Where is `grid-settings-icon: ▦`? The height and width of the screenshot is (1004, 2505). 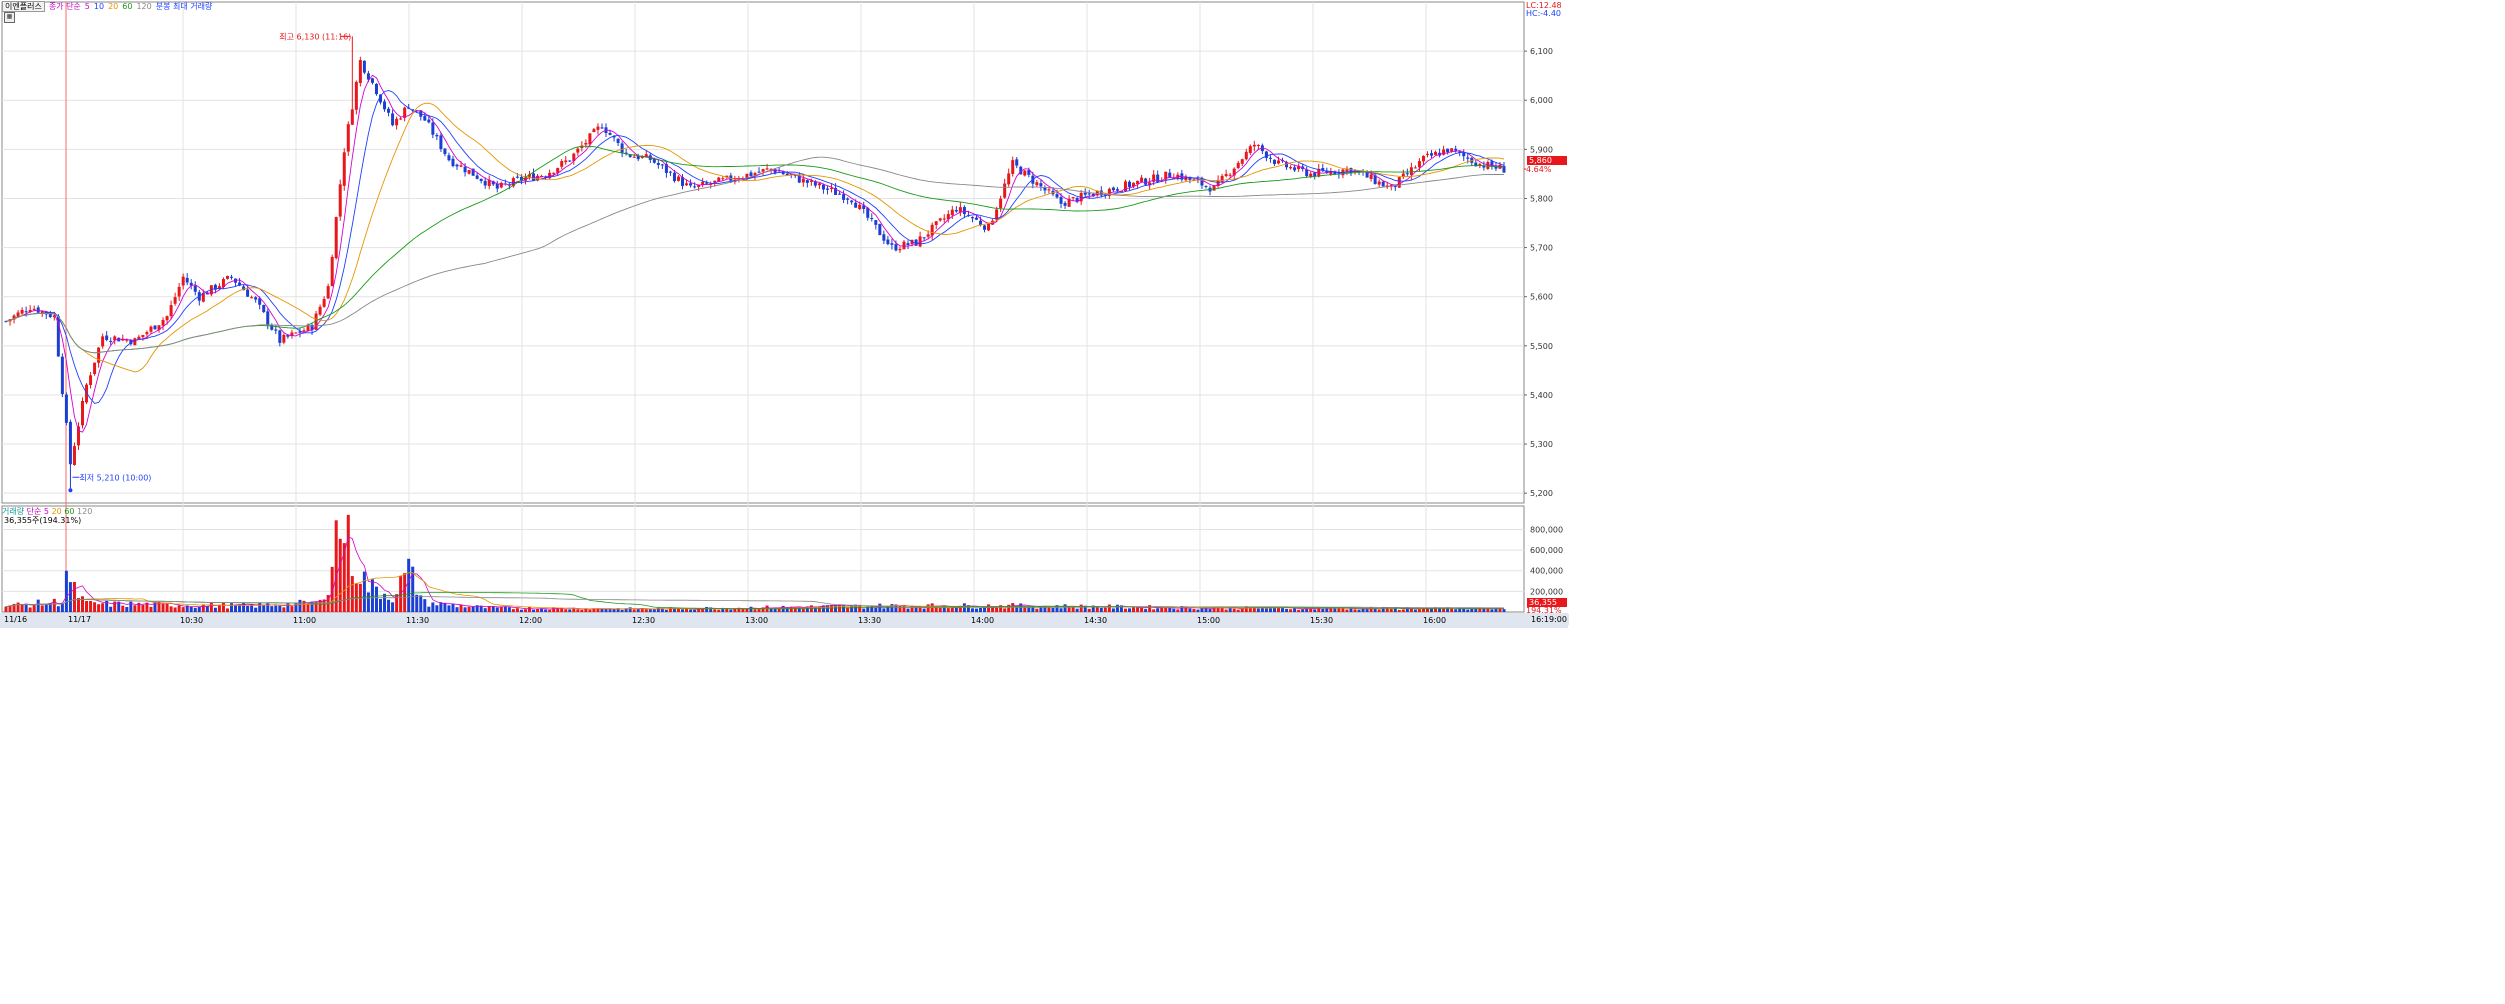
grid-settings-icon: ▦ is located at coordinates (9, 17).